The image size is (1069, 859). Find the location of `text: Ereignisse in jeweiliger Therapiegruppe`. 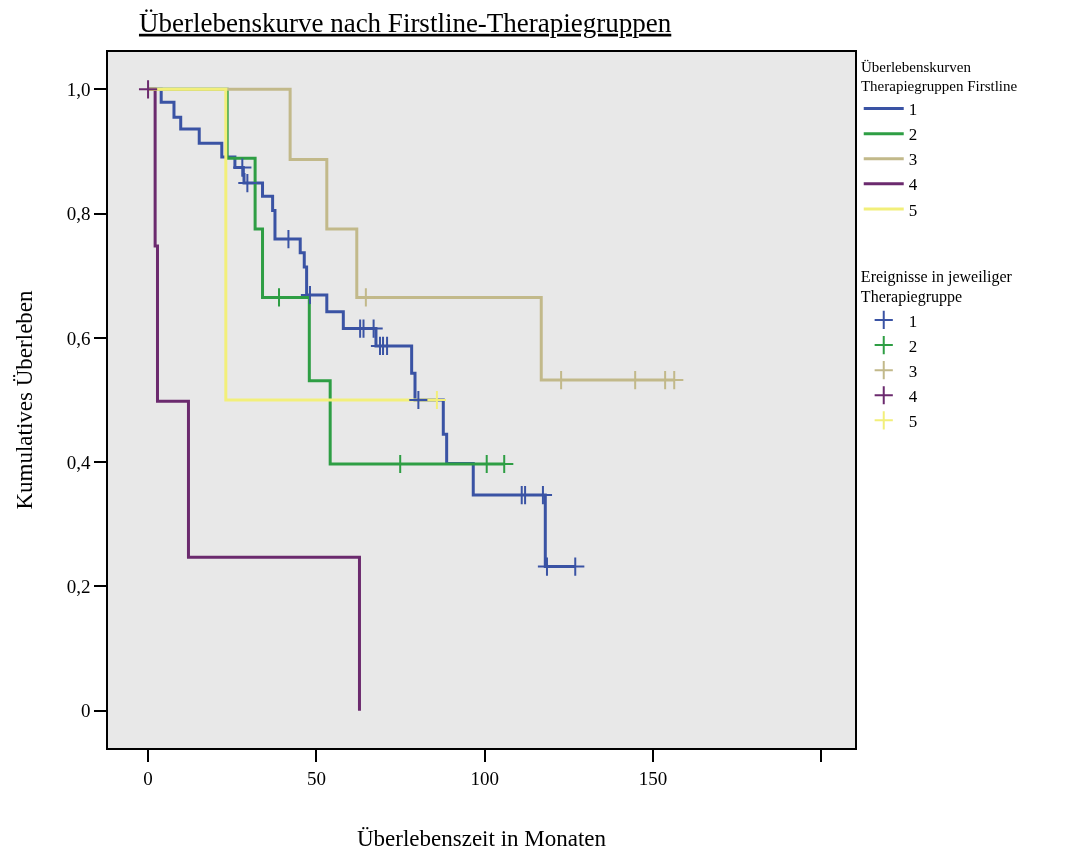

text: Ereignisse in jeweiliger Therapiegruppe is located at coordinates (936, 286).